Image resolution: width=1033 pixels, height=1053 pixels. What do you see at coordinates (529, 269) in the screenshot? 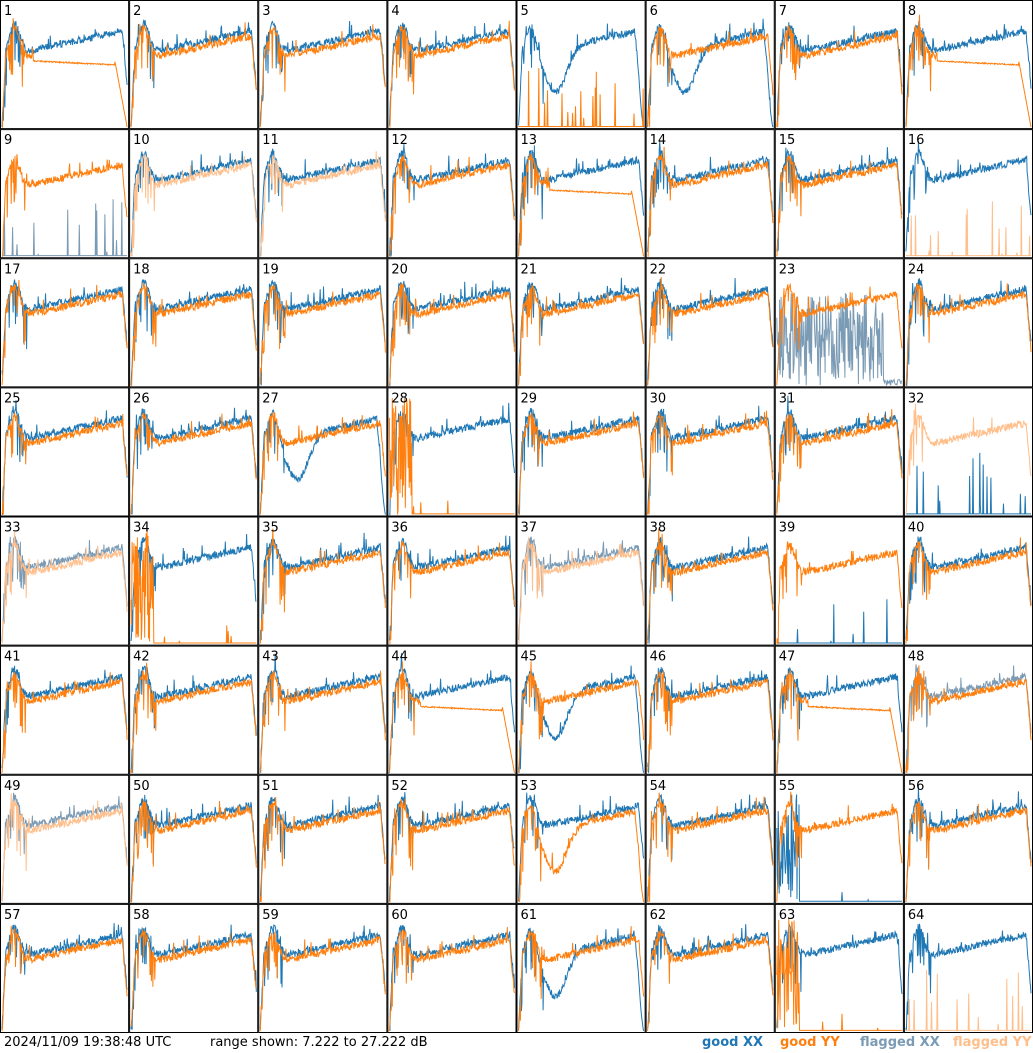
I see `panel-label: 21` at bounding box center [529, 269].